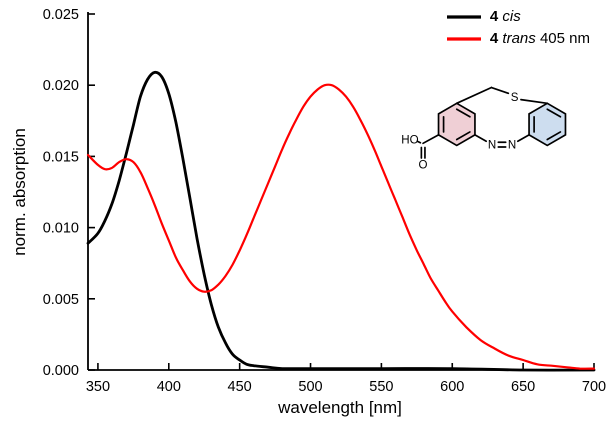 Image resolution: width=606 pixels, height=430 pixels. Describe the element at coordinates (240, 387) in the screenshot. I see `svg-text: 450` at that location.